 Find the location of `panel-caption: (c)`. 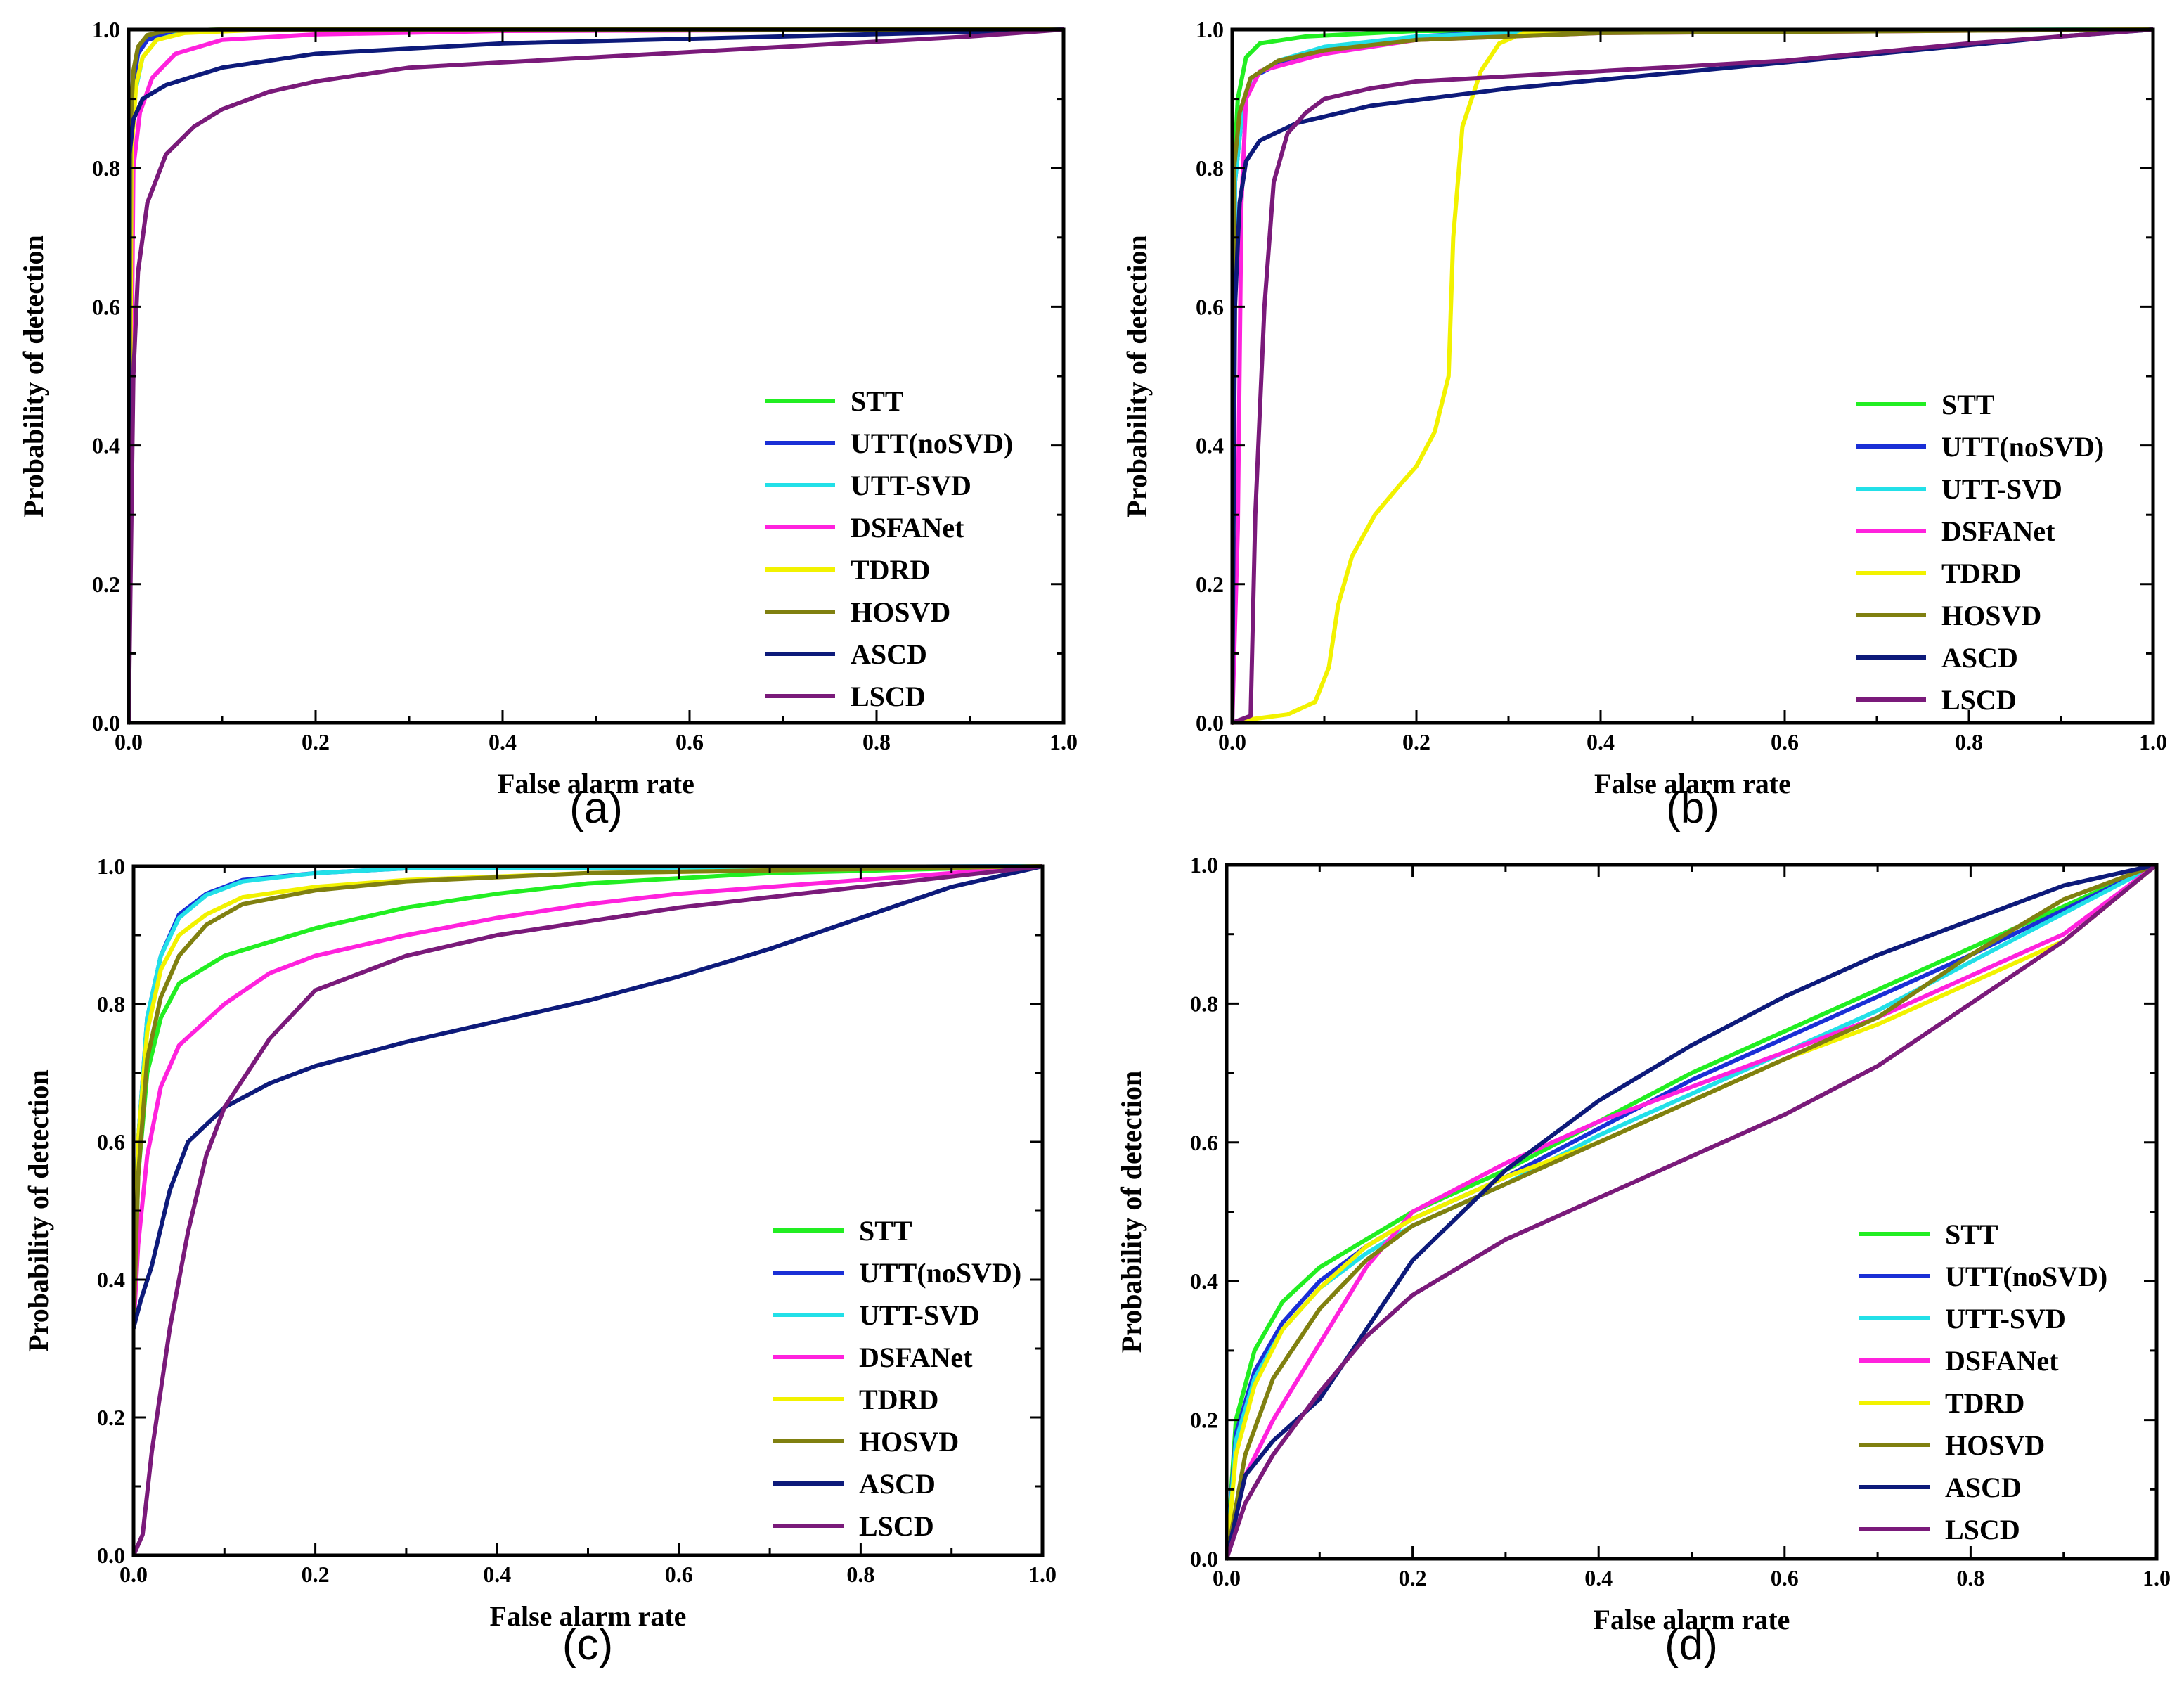

panel-caption: (c) is located at coordinates (587, 1645).